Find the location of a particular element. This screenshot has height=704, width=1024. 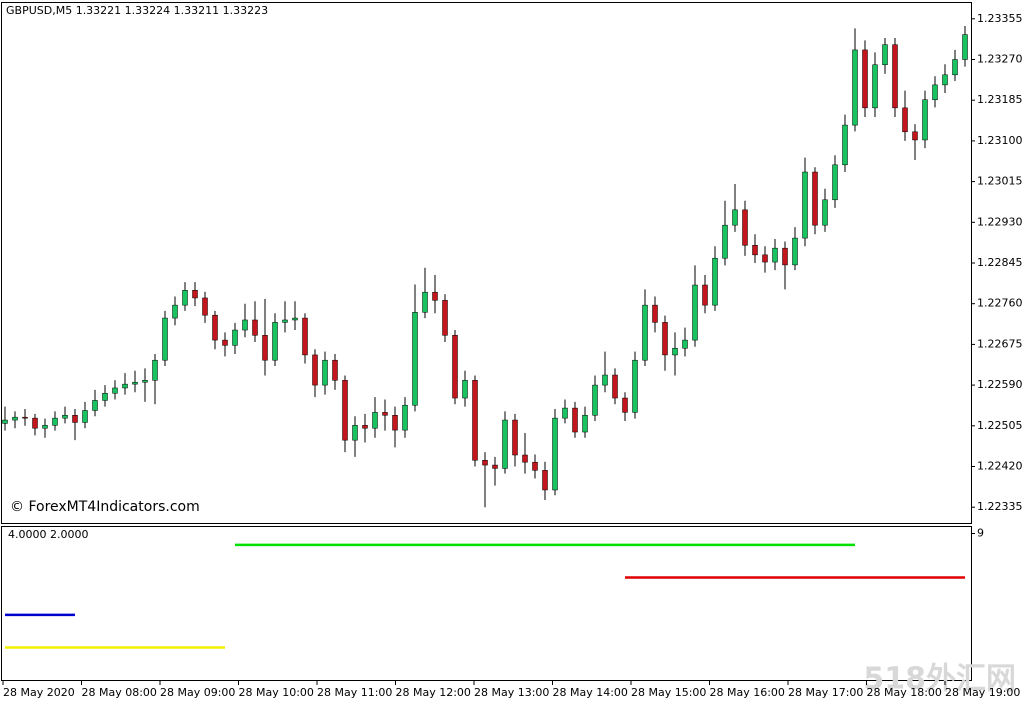

y-tick-label: 1.23015 is located at coordinates (1000, 181).